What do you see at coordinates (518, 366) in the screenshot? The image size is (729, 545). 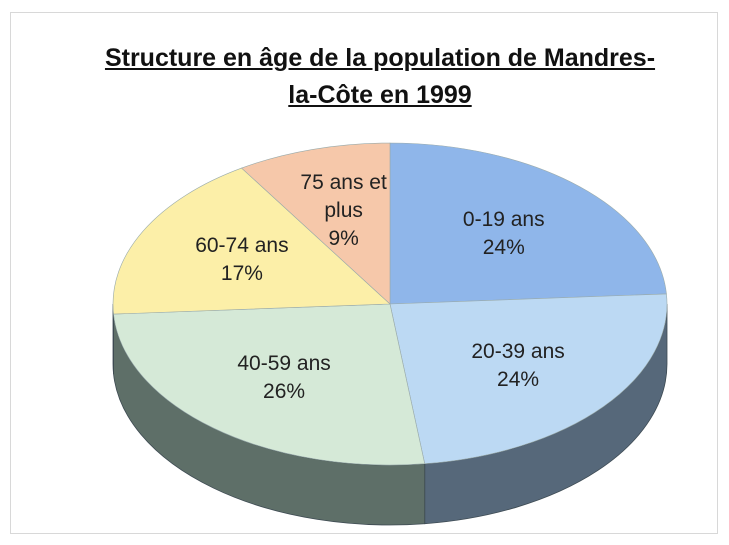 I see `slice-label: 20-39 ans 24%` at bounding box center [518, 366].